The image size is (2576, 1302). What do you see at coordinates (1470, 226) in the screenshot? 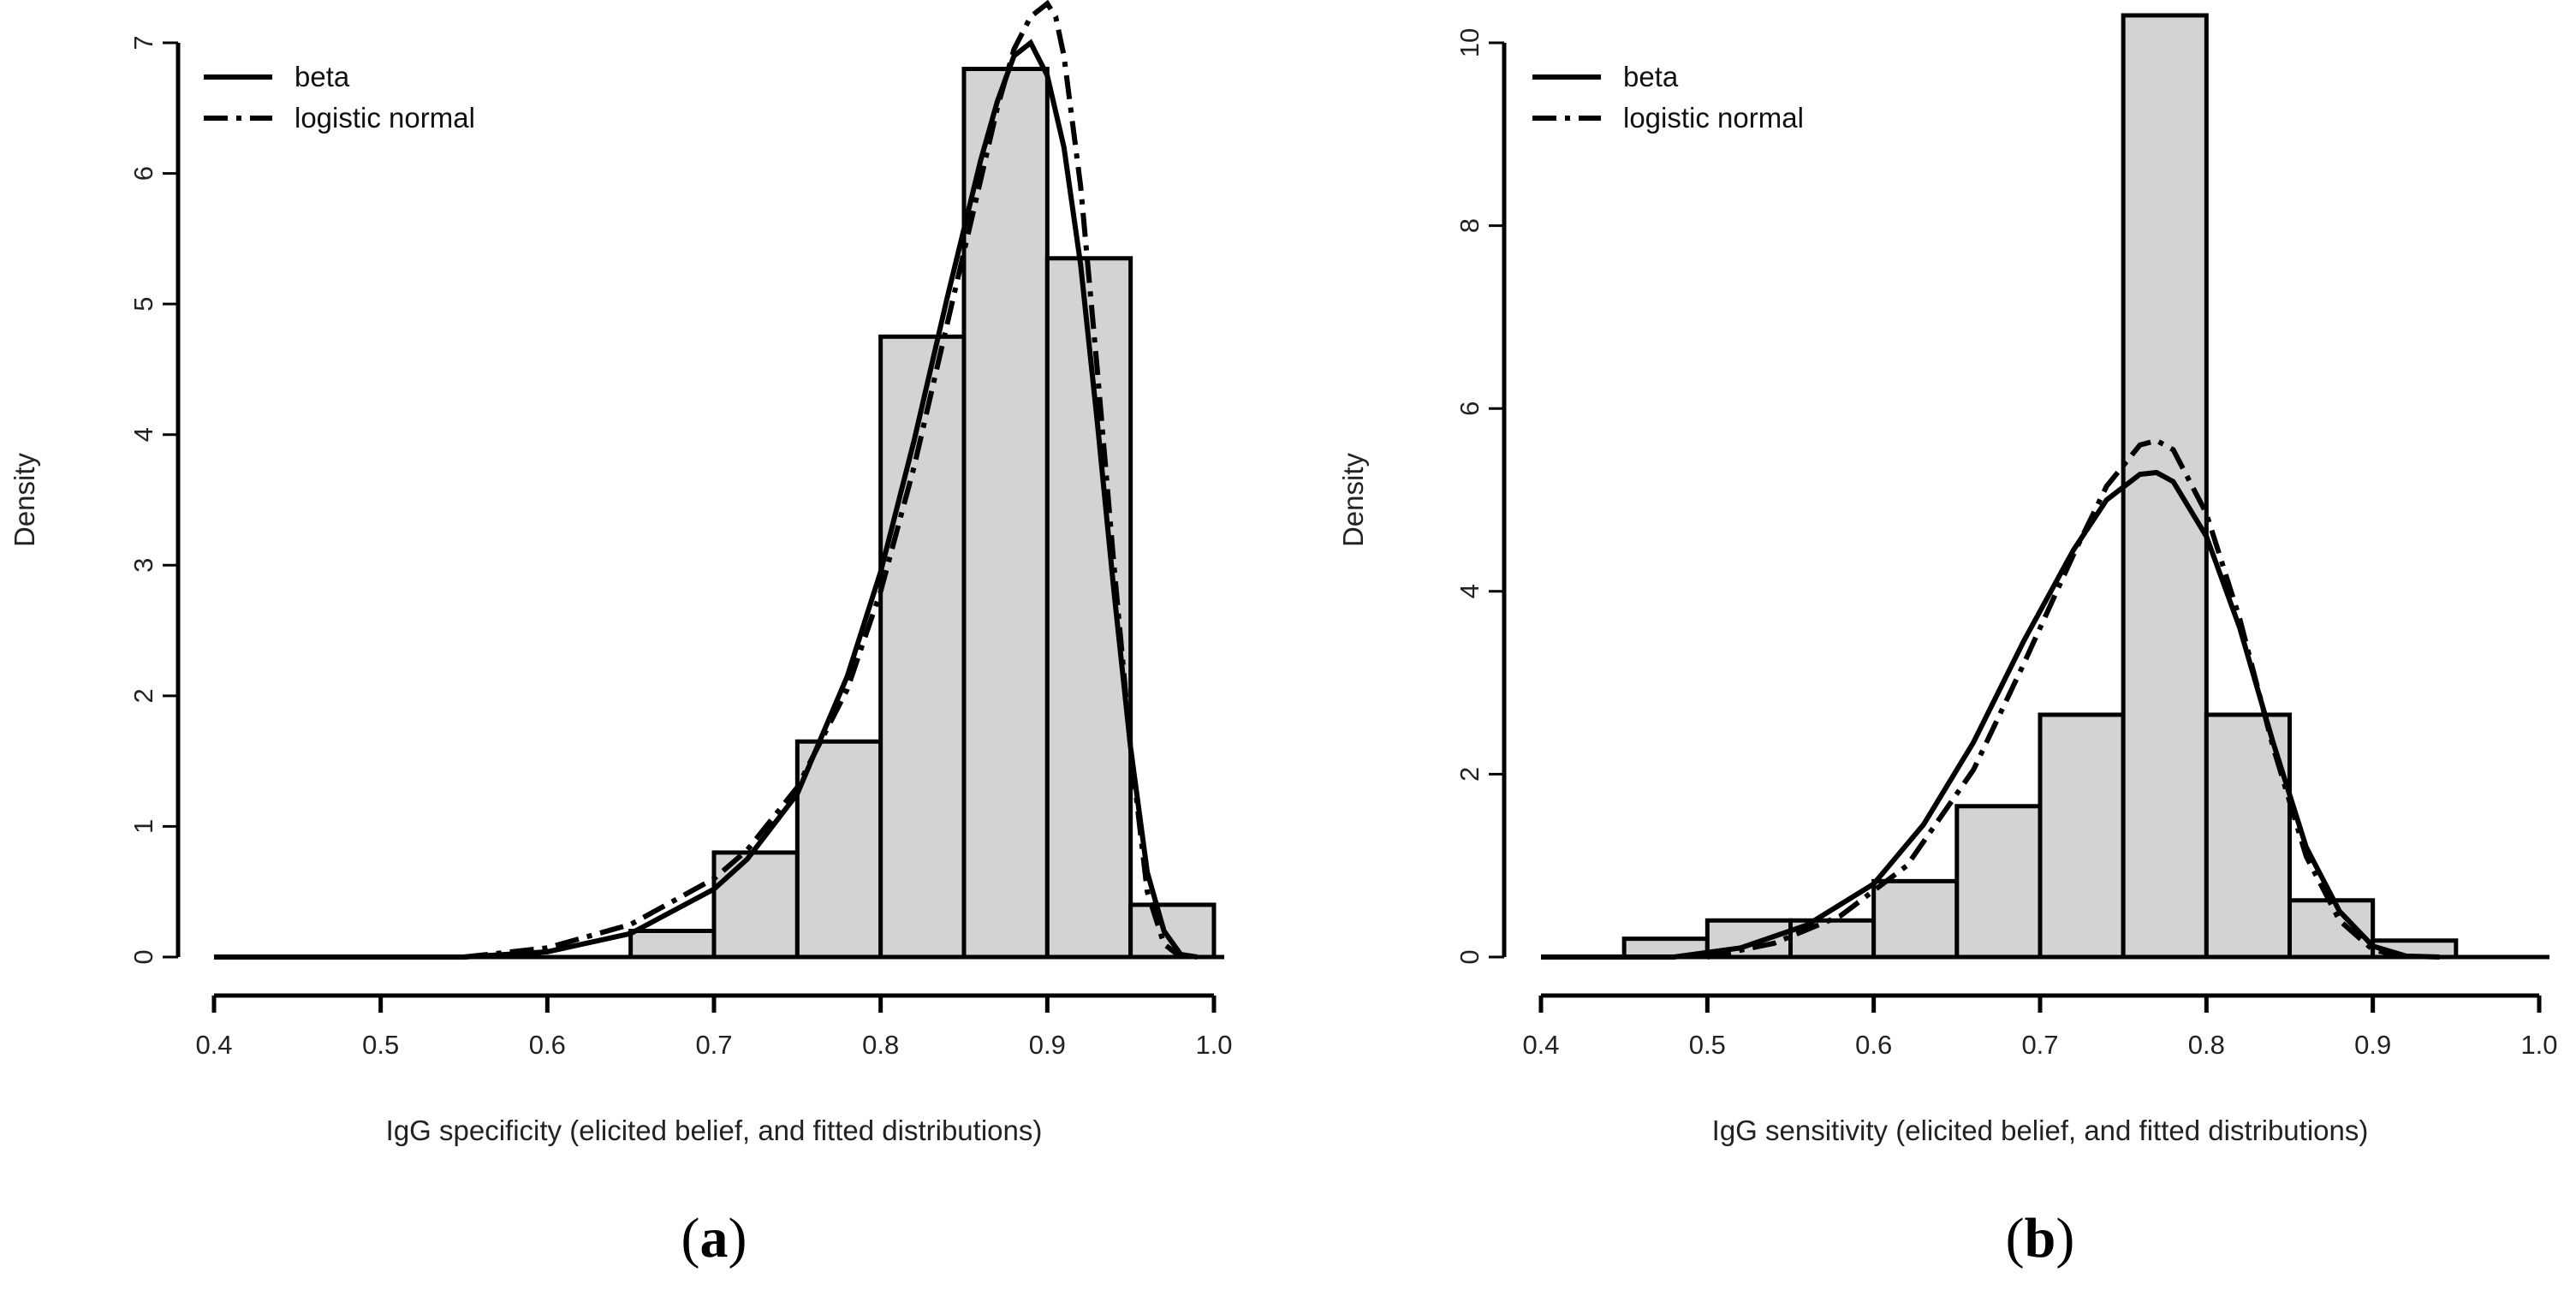
I see `y-tick-label: 8` at bounding box center [1470, 226].